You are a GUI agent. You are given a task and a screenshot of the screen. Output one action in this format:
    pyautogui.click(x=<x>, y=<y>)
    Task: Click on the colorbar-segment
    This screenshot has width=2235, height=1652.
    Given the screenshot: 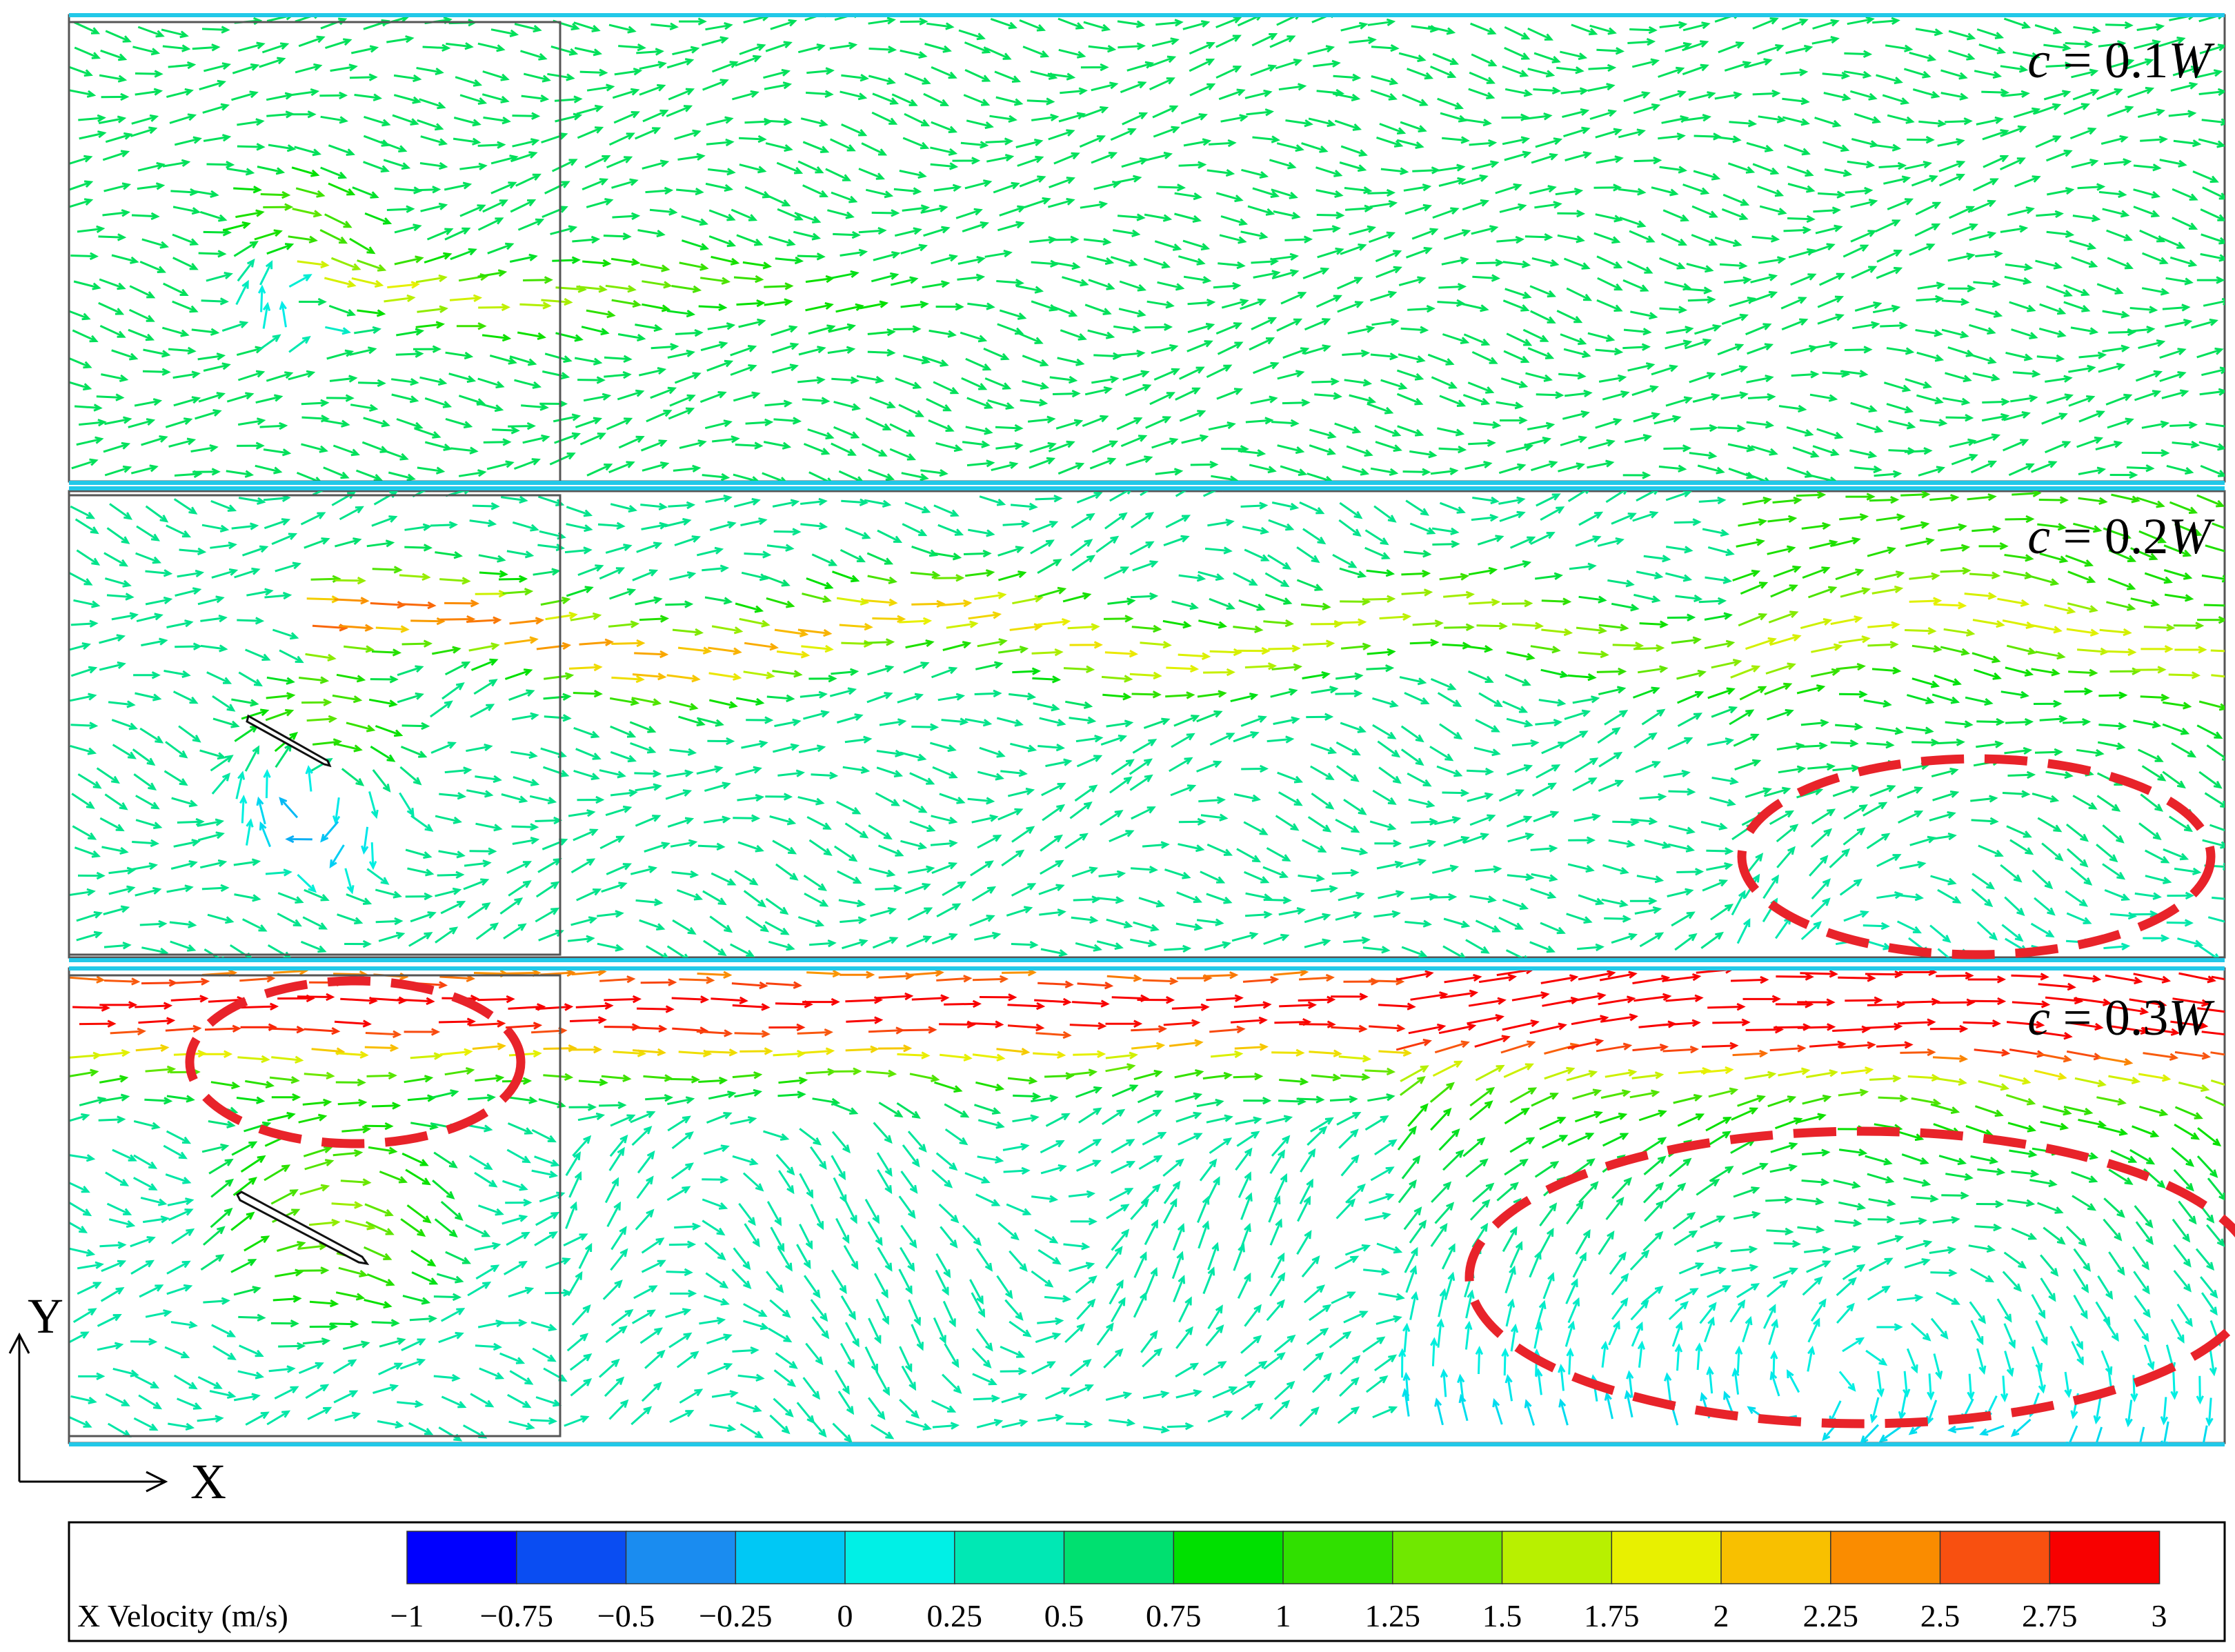 What is the action you would take?
    pyautogui.click(x=2104, y=1558)
    